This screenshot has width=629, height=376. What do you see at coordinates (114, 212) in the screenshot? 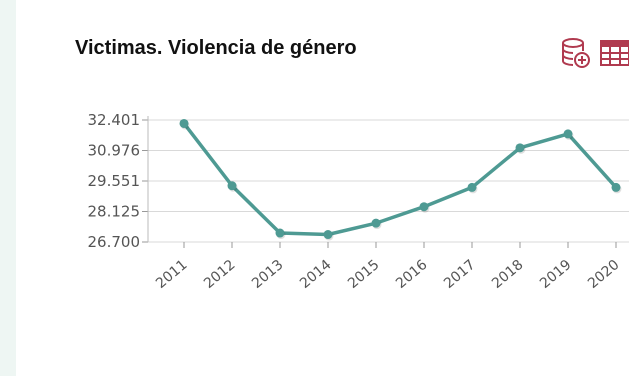
I see `y-tick-label: 28.125` at bounding box center [114, 212].